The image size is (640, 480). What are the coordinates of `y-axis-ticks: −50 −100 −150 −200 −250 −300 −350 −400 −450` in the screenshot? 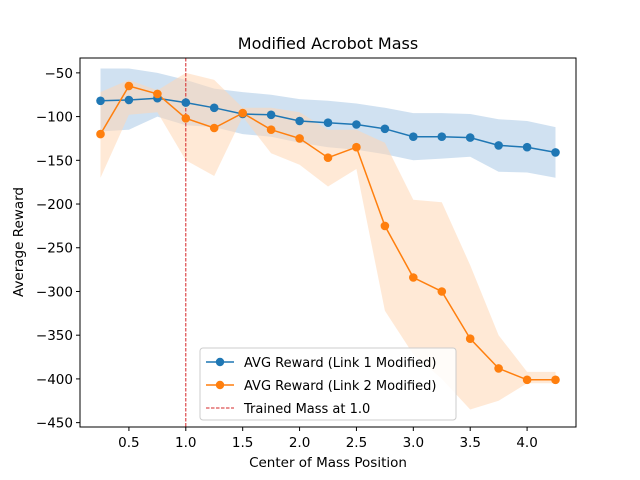 It's located at (58, 249).